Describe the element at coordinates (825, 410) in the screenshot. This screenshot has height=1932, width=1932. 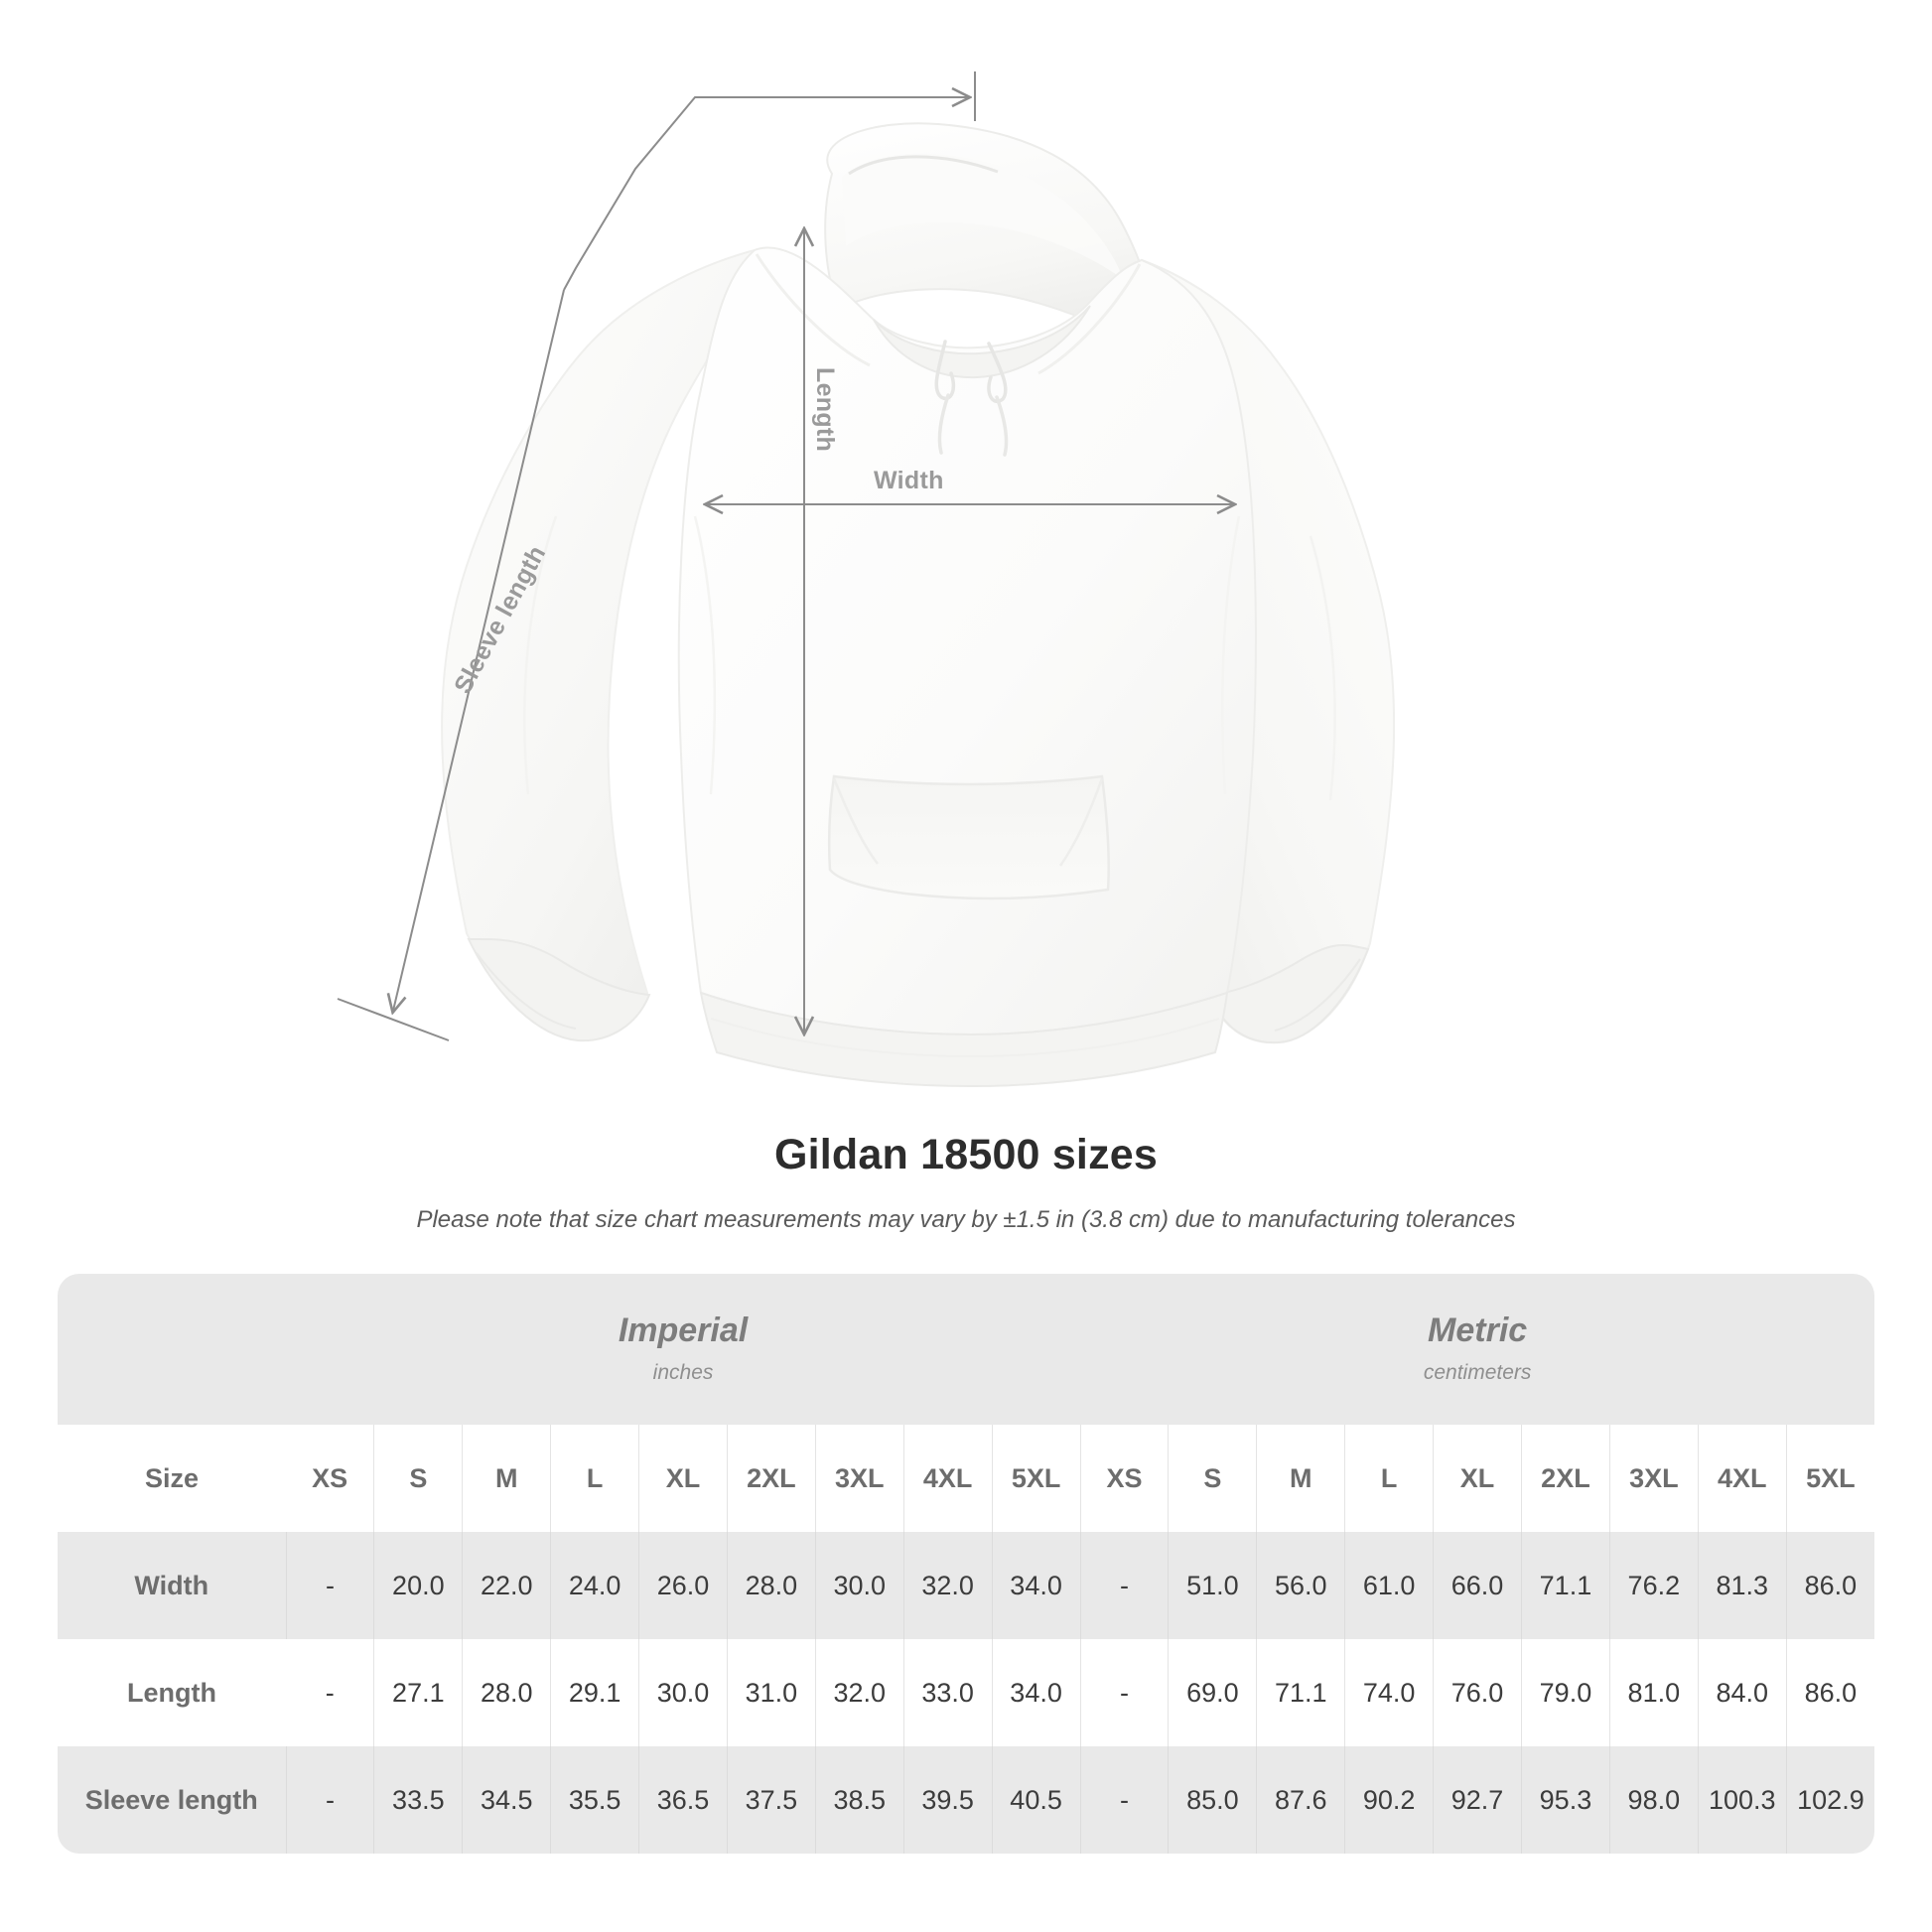
I see `length-measure-label: Length` at that location.